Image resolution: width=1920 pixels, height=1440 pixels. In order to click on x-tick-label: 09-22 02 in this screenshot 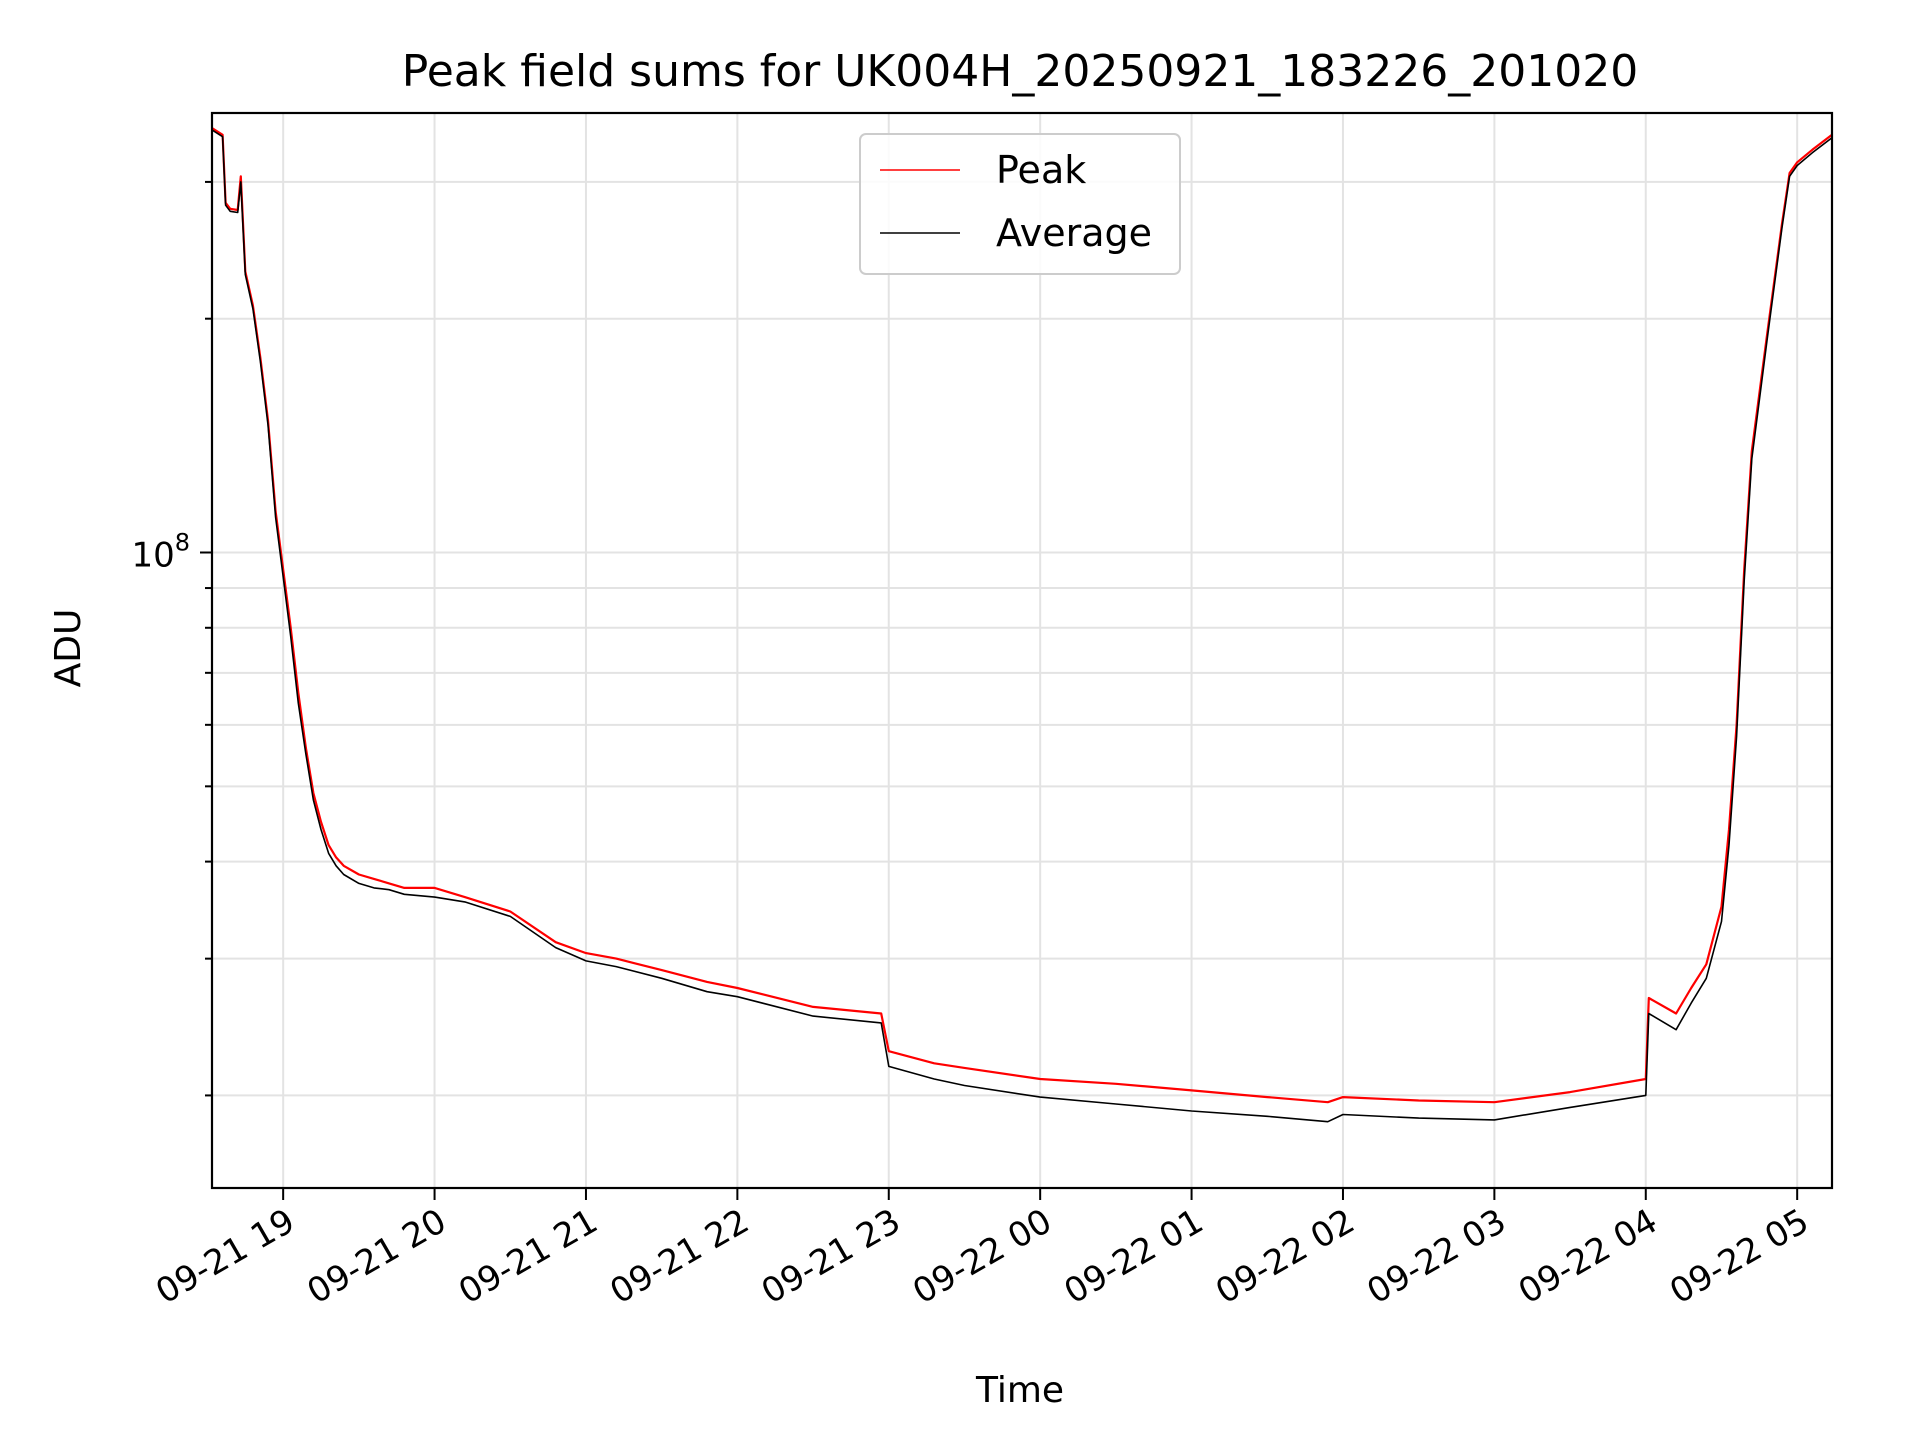, I will do `click(1285, 1256)`.